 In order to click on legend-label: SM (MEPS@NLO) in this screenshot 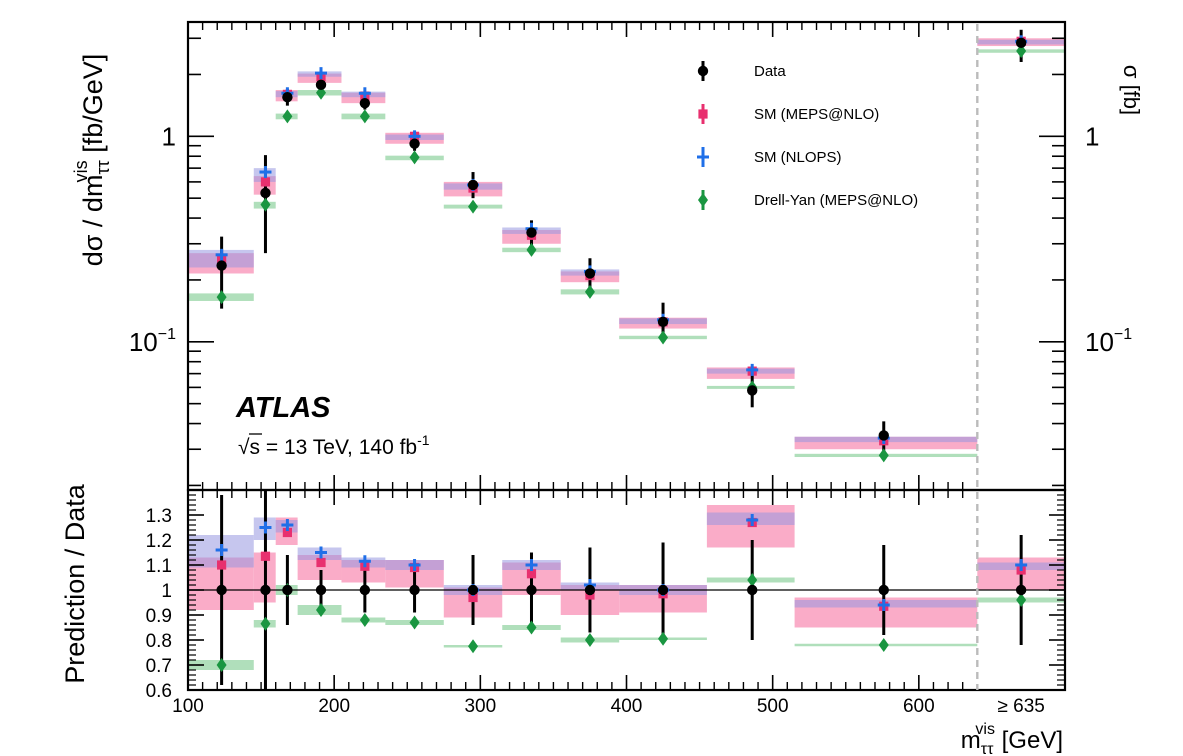, I will do `click(816, 114)`.